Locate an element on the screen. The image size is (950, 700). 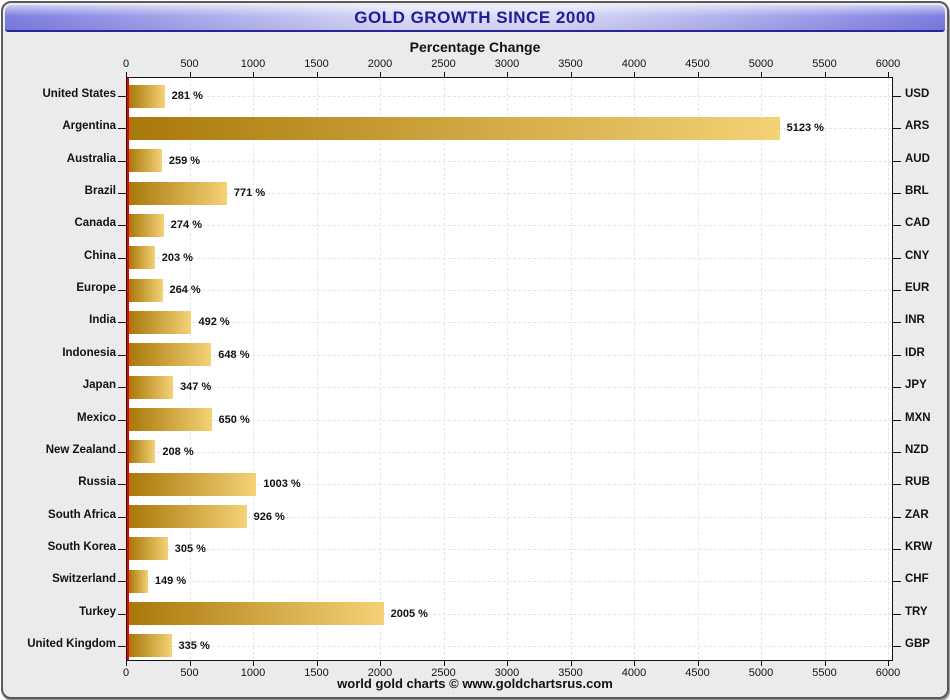
country-label: Australia is located at coordinates (91, 158).